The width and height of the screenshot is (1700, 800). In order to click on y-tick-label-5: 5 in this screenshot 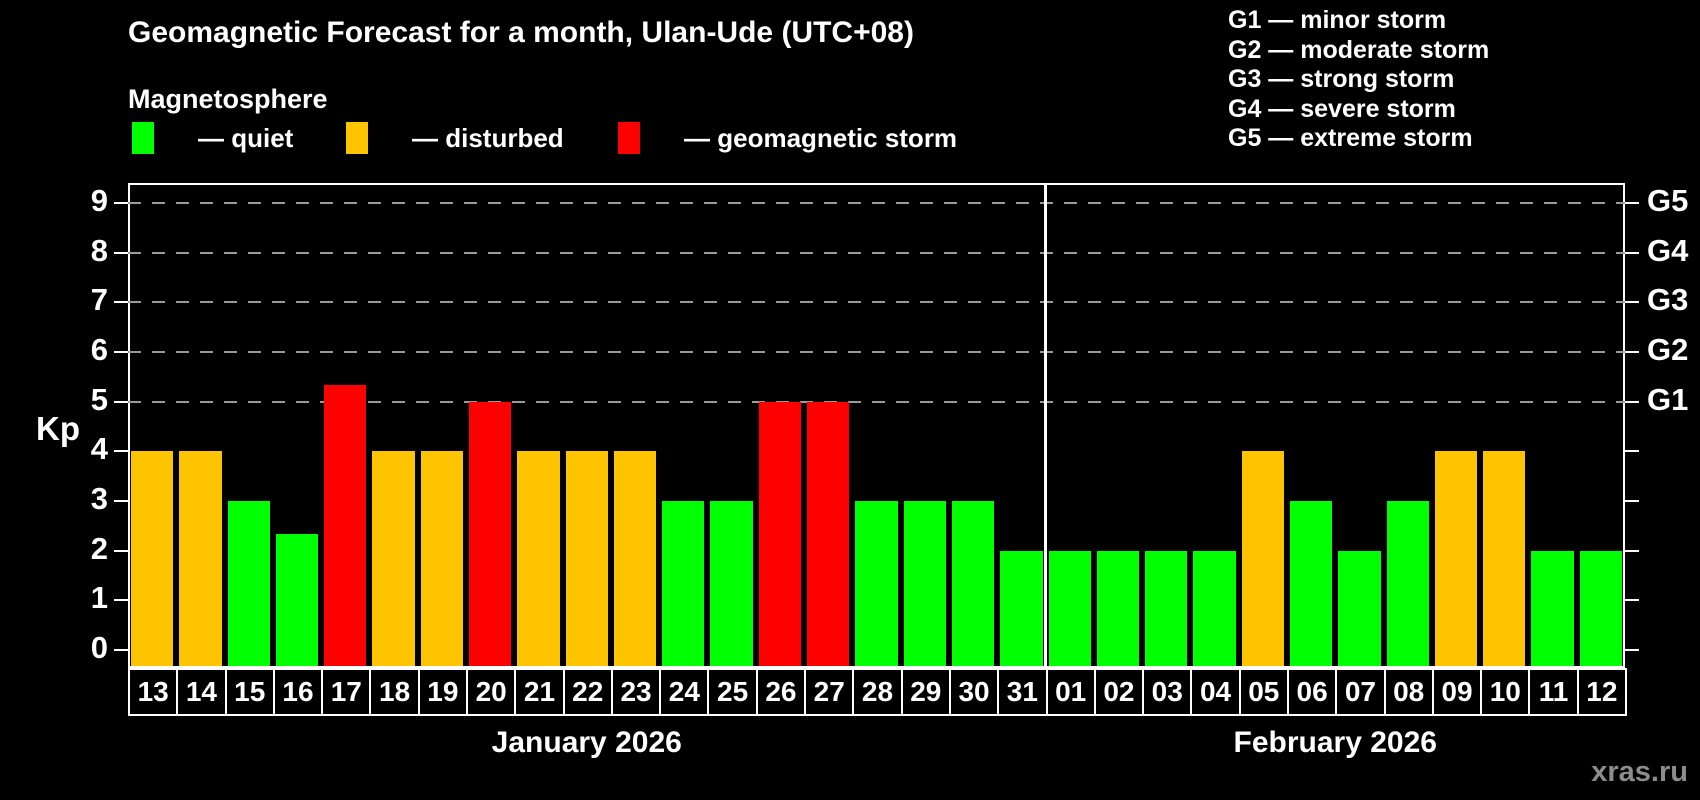, I will do `click(99, 399)`.